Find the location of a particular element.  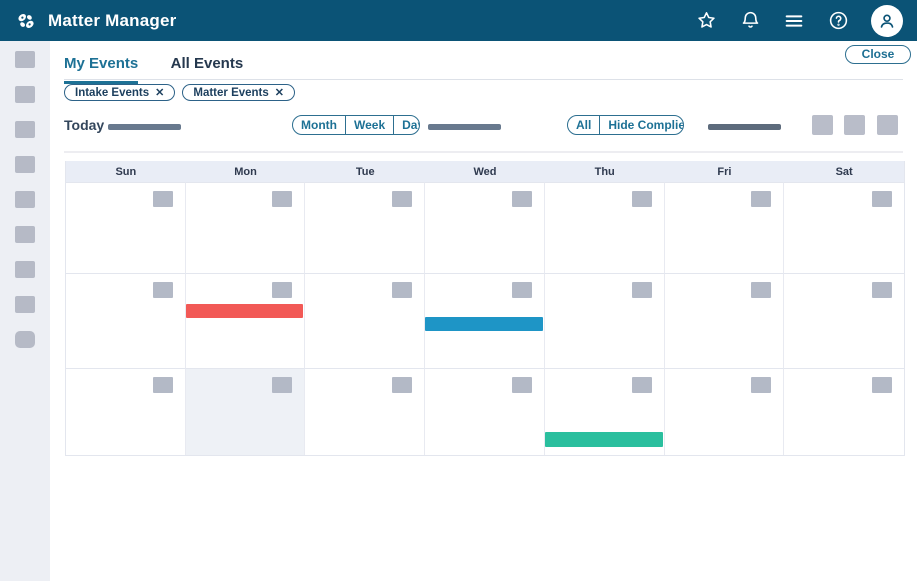

top-bar: Matter Manager is located at coordinates (458, 20).